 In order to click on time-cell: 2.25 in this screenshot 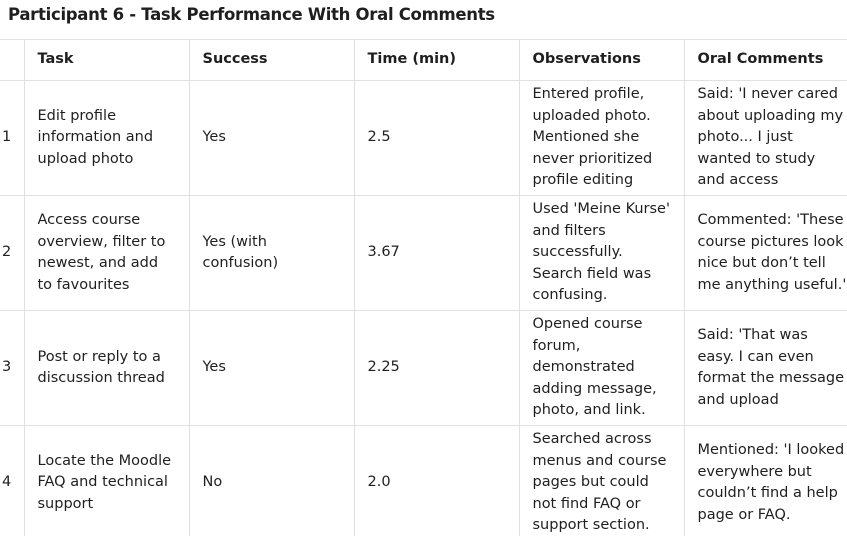, I will do `click(436, 368)`.